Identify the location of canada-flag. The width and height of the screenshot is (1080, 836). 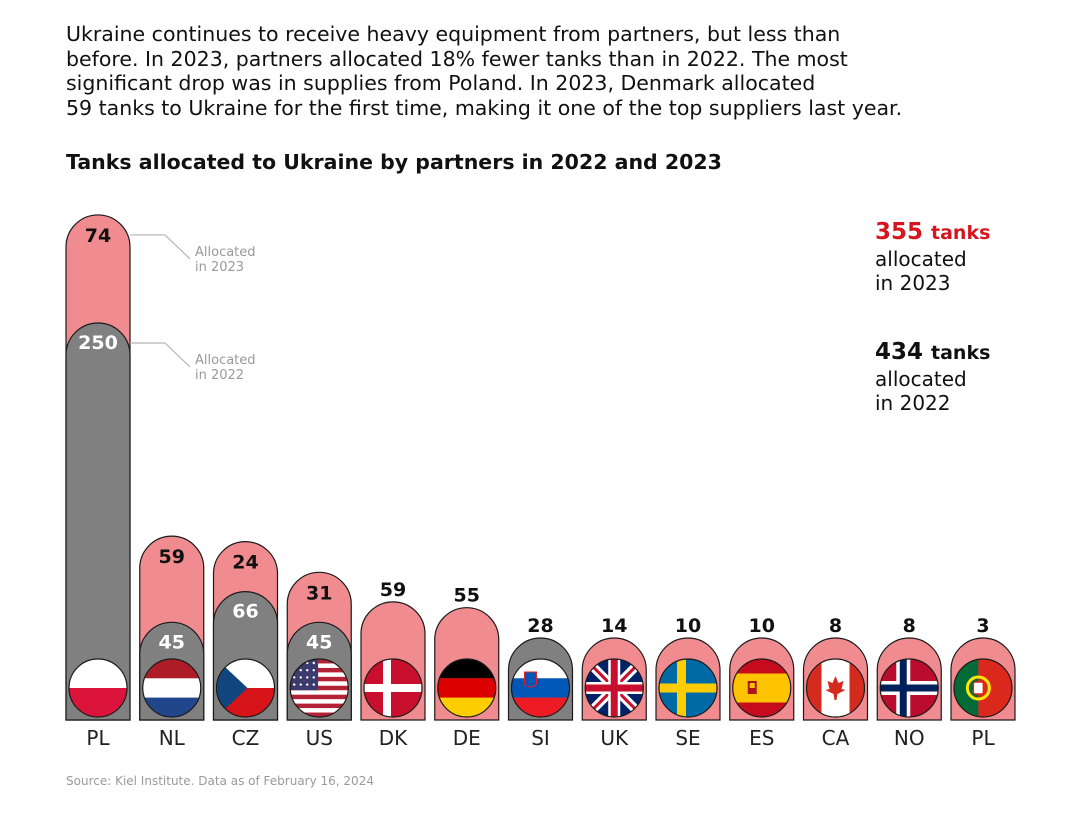
(835, 688).